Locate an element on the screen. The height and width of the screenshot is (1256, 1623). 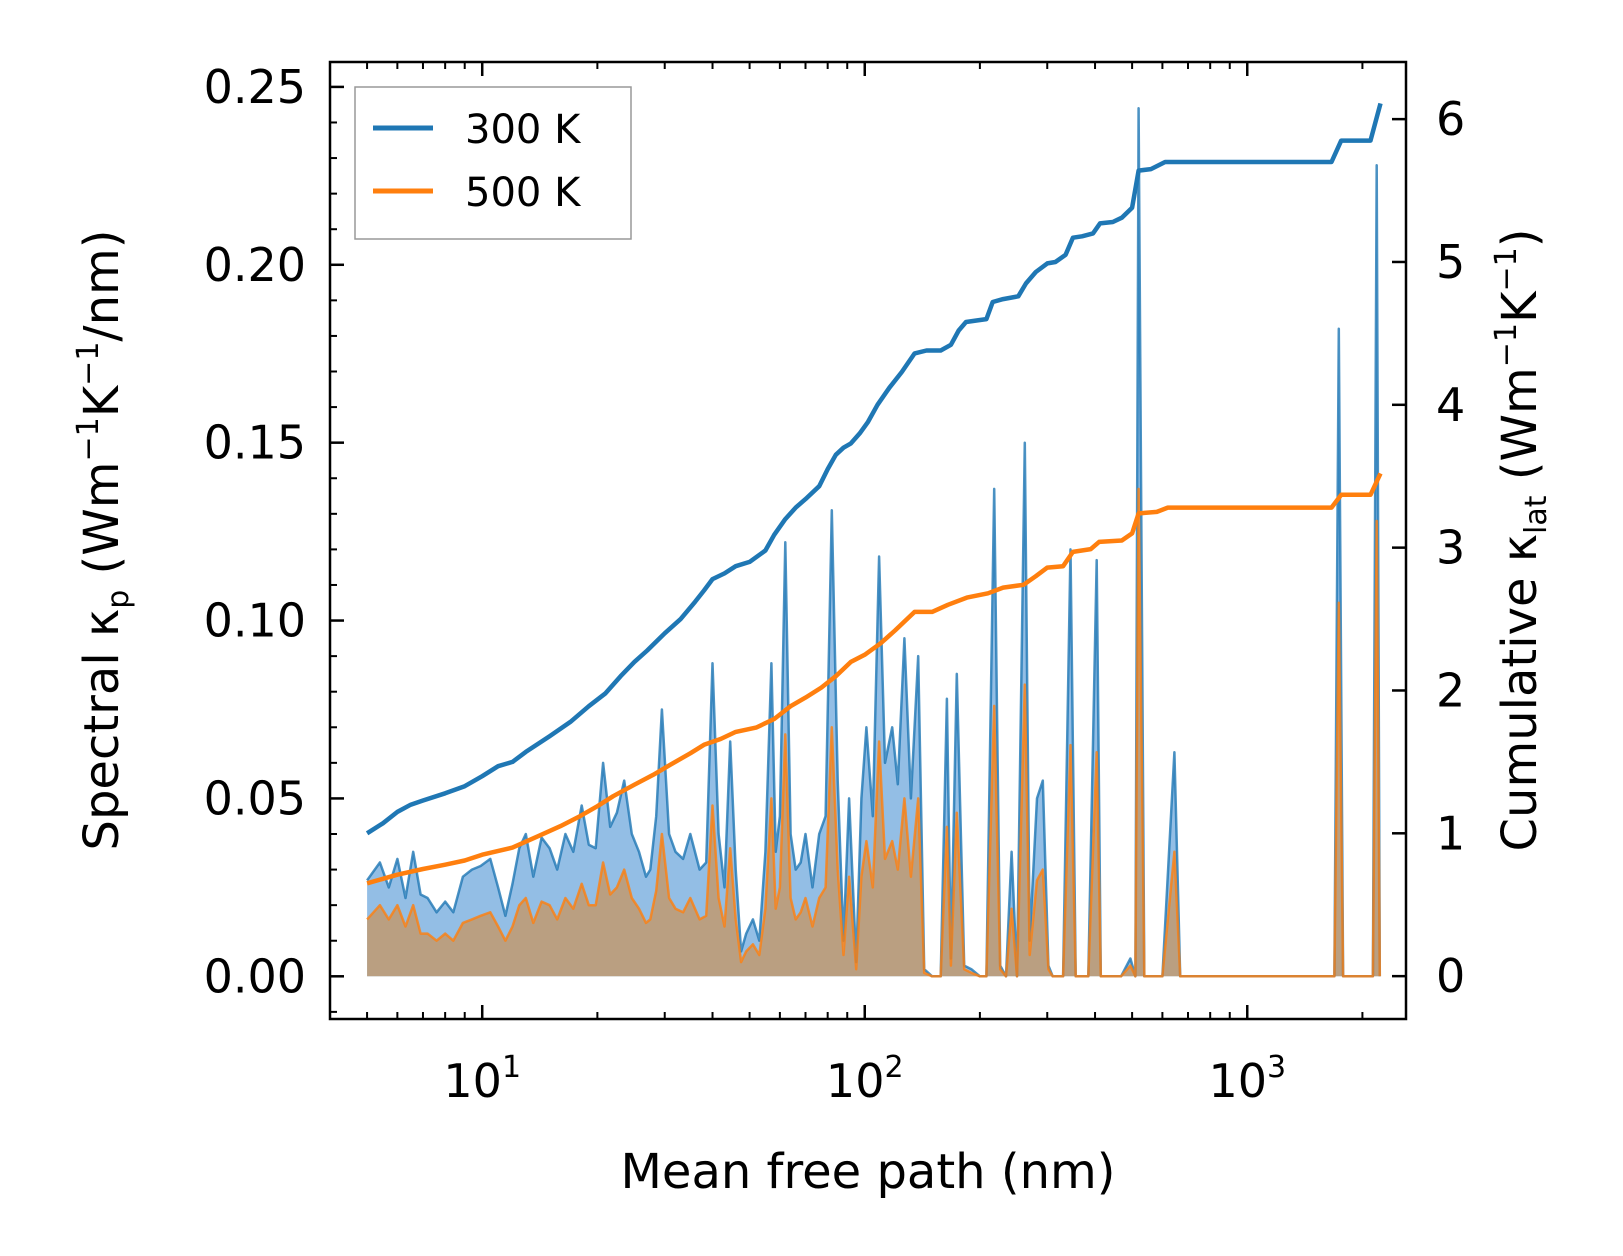
x-tick-label: 10³ is located at coordinates (1247, 1079).